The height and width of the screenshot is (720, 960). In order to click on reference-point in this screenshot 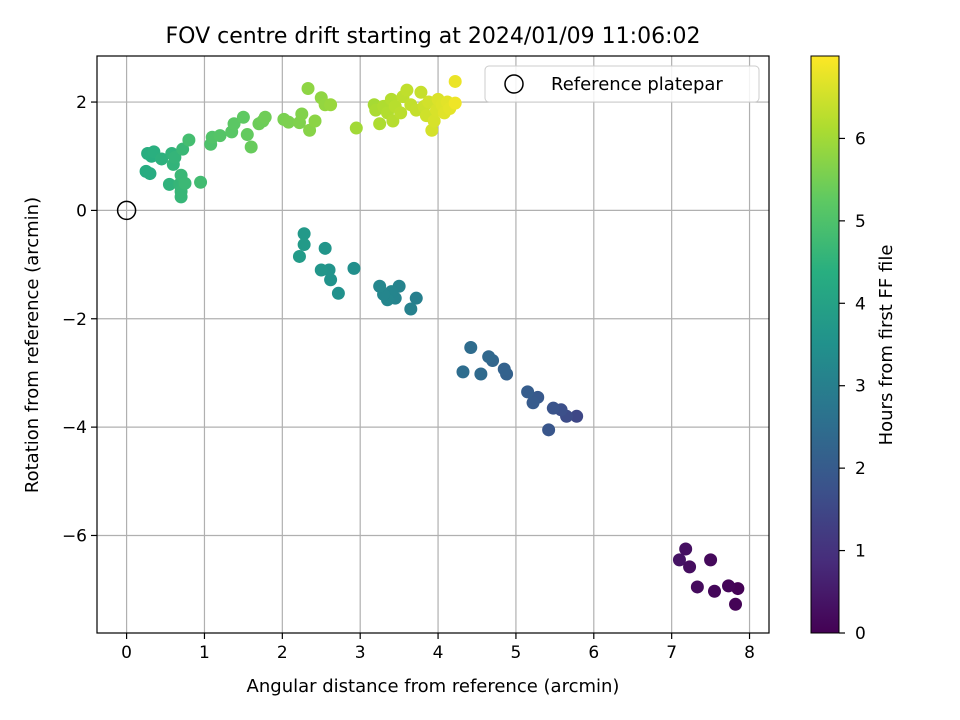, I will do `click(126, 210)`.